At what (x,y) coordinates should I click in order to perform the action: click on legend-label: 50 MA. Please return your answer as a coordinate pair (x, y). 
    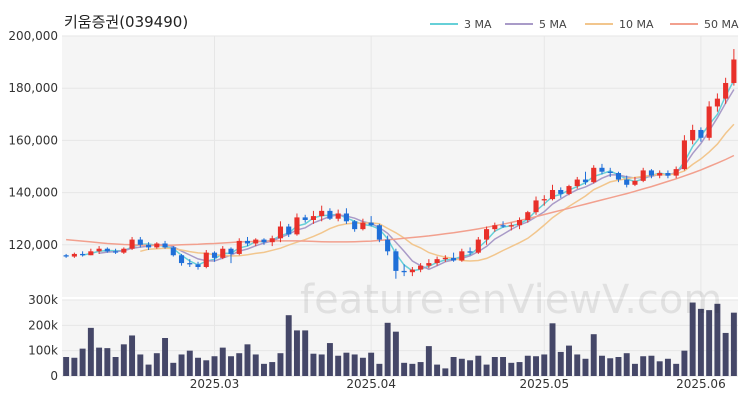
    Looking at the image, I should click on (721, 24).